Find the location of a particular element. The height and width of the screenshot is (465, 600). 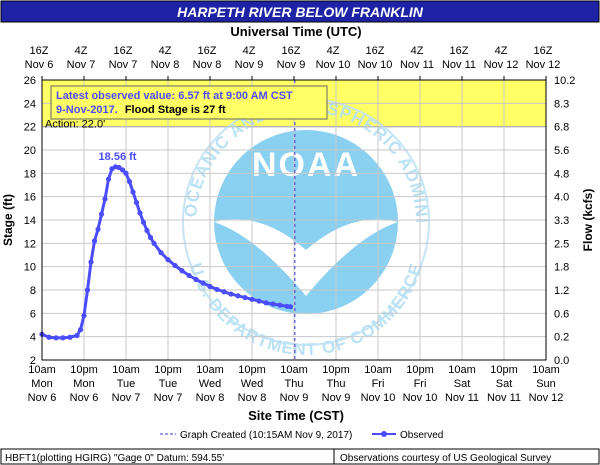

noaa-center-text: NOAA is located at coordinates (306, 165).